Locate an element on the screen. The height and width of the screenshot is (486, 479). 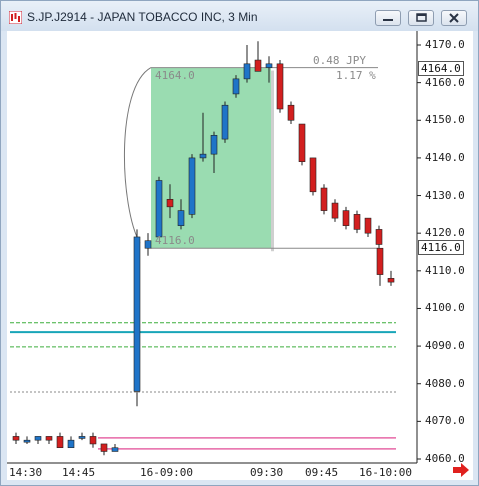
time-label-1430: 14:30 is located at coordinates (26, 472).